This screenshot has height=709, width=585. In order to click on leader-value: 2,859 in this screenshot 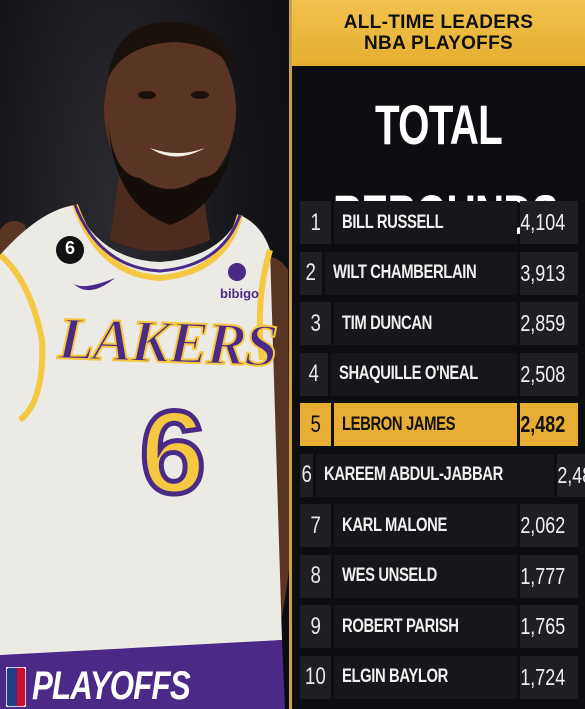, I will do `click(543, 323)`.